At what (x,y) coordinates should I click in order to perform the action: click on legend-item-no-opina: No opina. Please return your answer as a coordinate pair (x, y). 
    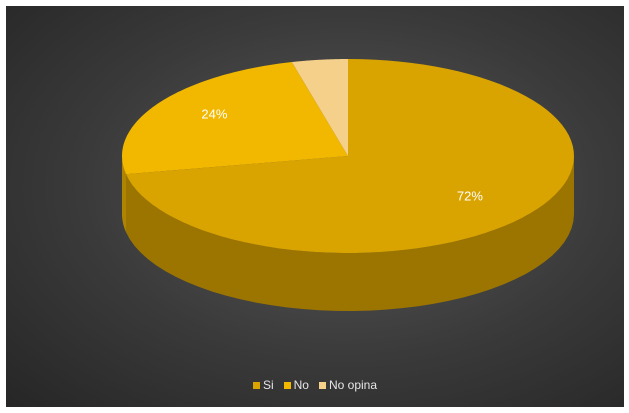
    Looking at the image, I should click on (348, 385).